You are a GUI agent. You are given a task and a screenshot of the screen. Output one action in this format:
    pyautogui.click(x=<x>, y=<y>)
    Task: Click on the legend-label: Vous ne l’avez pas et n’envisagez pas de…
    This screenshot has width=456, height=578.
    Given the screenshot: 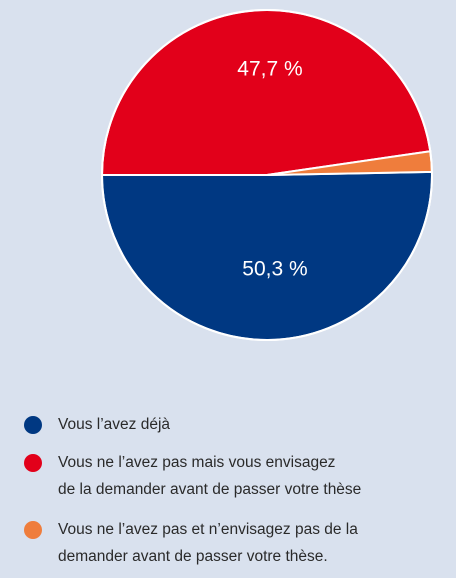 What is the action you would take?
    pyautogui.click(x=208, y=529)
    